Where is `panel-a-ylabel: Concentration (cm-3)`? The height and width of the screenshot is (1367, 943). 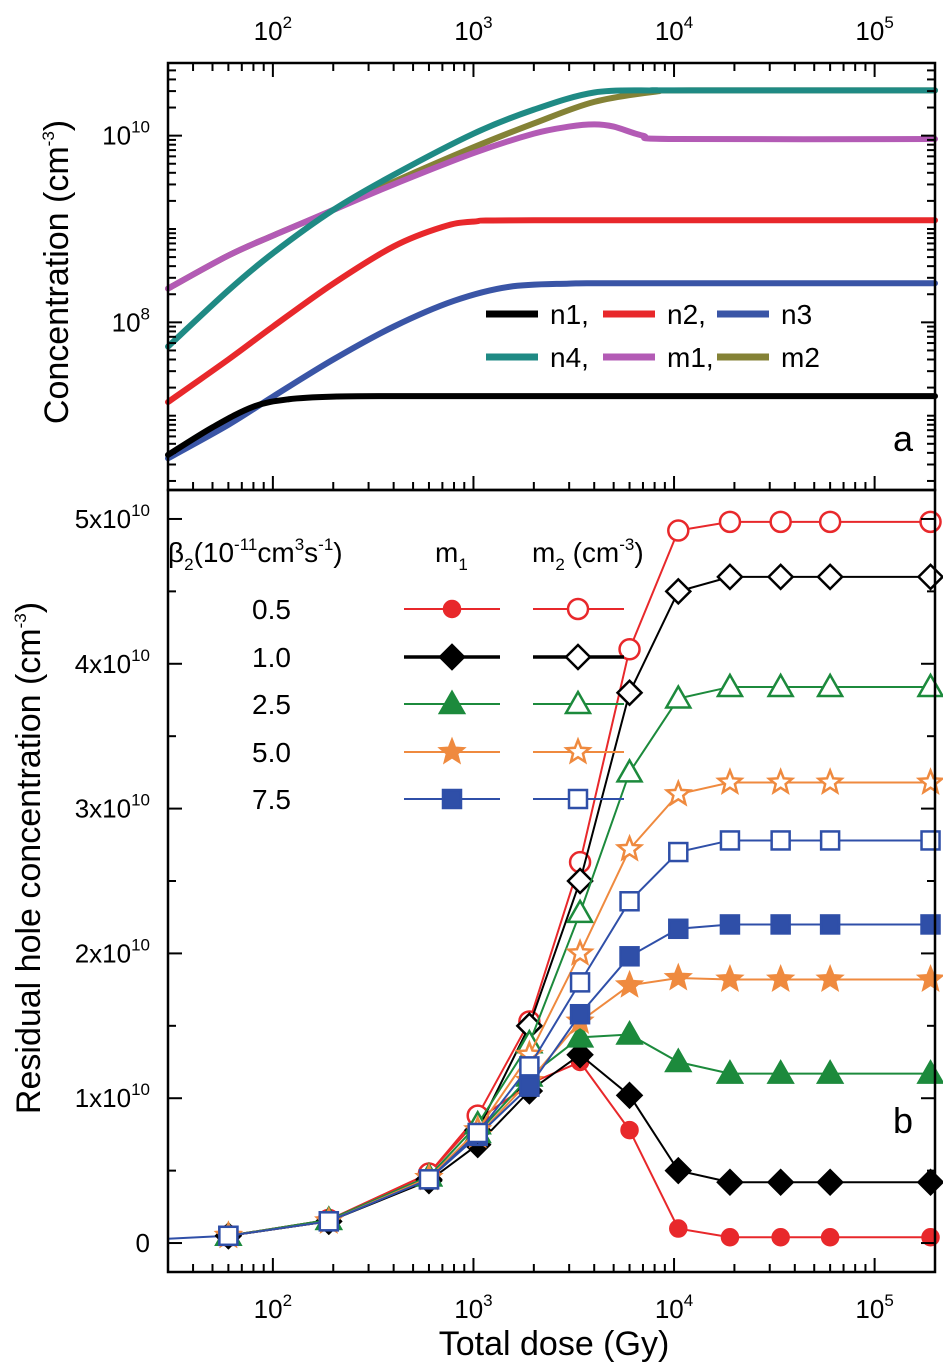 panel-a-ylabel: Concentration (cm-3) is located at coordinates (57, 272).